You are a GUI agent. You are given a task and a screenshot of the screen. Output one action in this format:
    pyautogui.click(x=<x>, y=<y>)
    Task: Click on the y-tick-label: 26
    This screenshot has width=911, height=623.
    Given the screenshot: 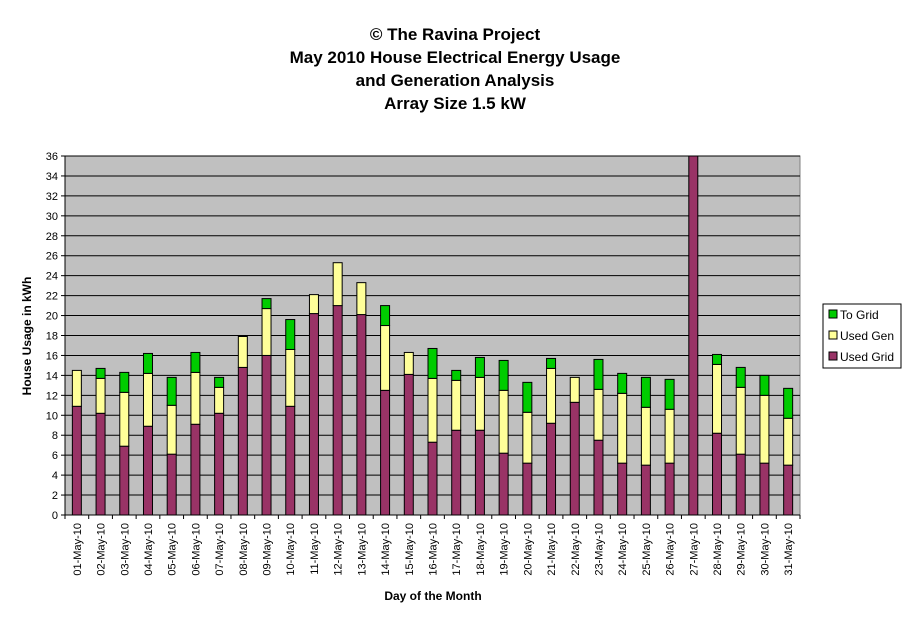 What is the action you would take?
    pyautogui.click(x=52, y=257)
    